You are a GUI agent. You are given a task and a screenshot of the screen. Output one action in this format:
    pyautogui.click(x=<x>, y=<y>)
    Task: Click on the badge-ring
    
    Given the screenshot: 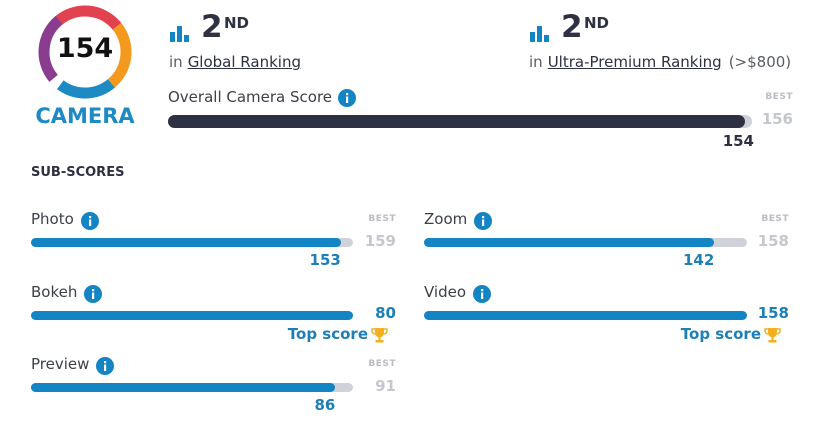 What is the action you would take?
    pyautogui.click(x=85, y=52)
    